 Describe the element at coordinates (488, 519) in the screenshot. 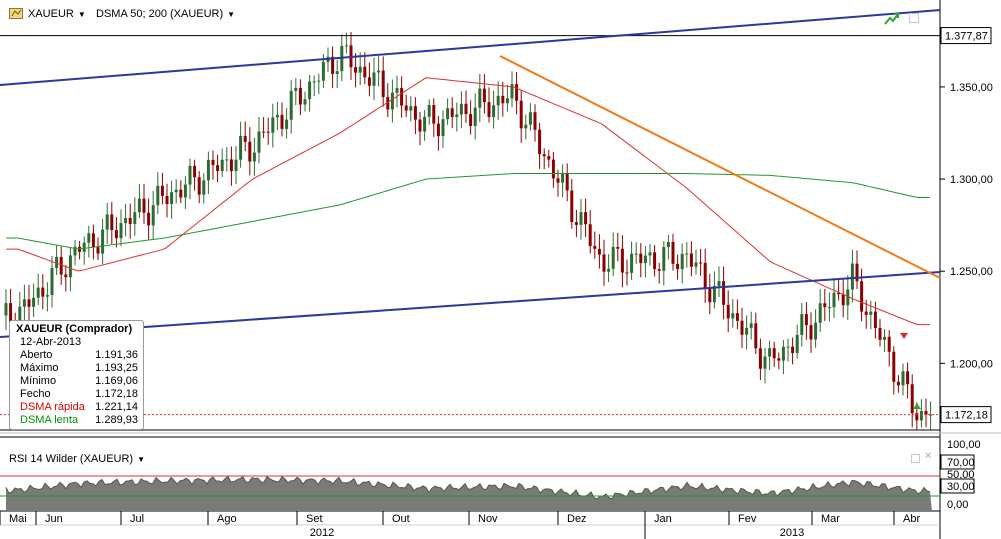

I see `month-label: Nov` at that location.